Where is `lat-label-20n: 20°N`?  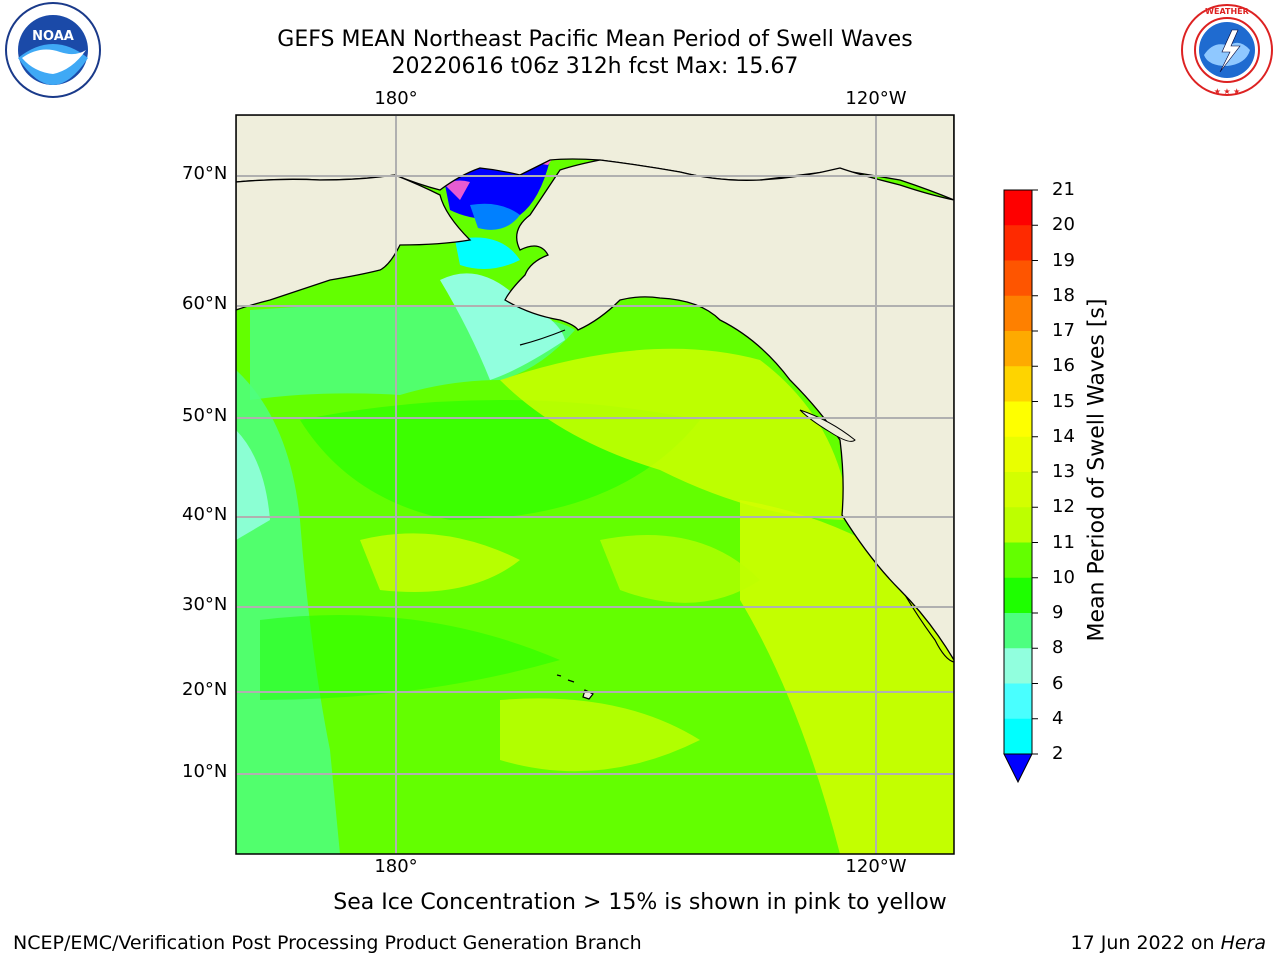
lat-label-20n: 20°N is located at coordinates (205, 689).